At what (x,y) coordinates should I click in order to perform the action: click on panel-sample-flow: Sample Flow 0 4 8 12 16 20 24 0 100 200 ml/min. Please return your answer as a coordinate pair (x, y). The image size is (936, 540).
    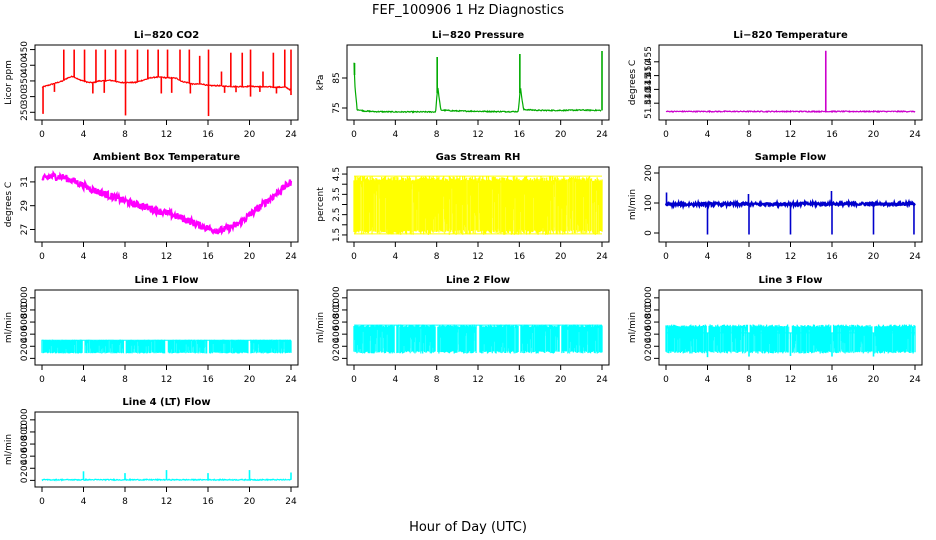
    Looking at the image, I should click on (775, 207).